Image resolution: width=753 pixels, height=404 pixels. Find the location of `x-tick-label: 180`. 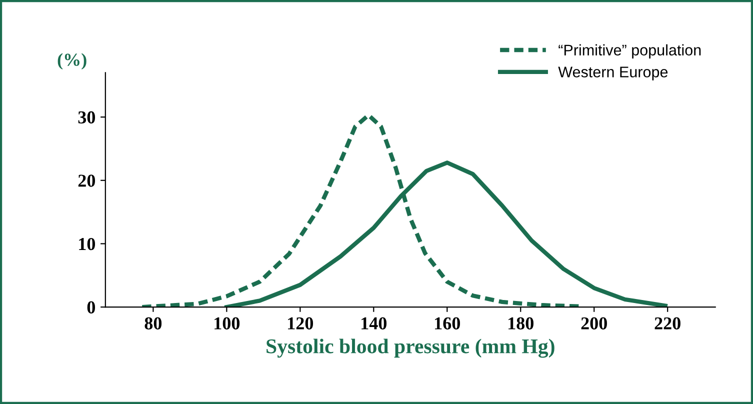

x-tick-label: 180 is located at coordinates (521, 323).